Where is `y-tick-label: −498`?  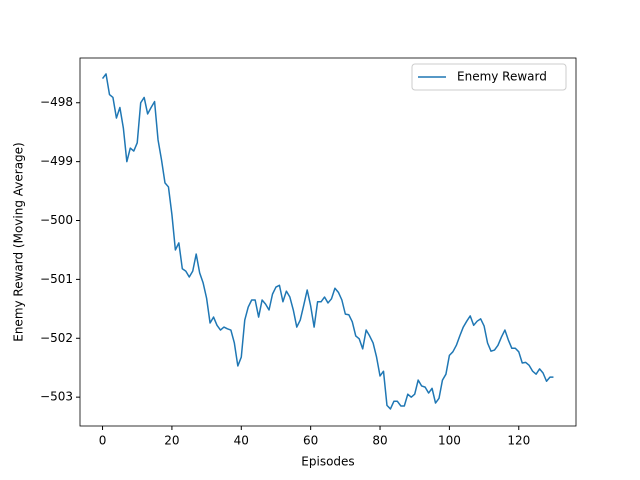
y-tick-label: −498 is located at coordinates (56, 102).